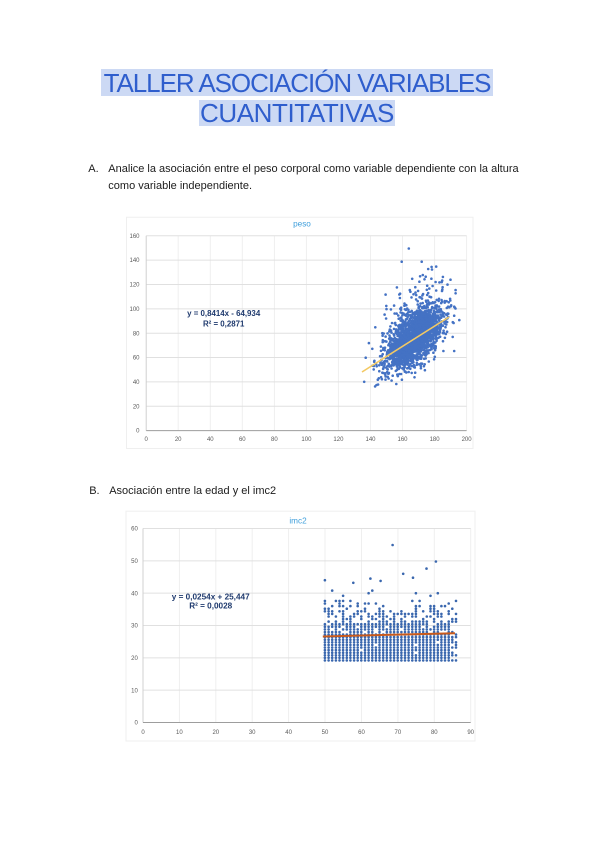  I want to click on svg-text: R² = 0,2871, so click(224, 323).